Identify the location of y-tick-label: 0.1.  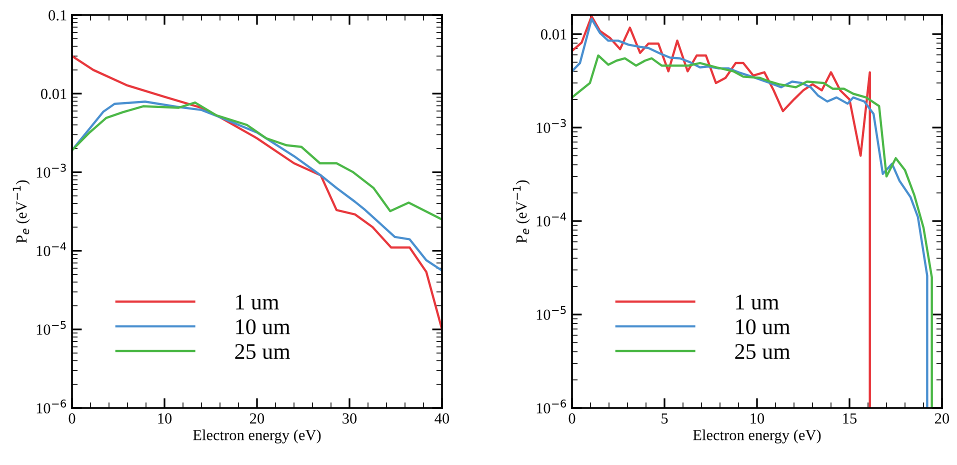
(57, 15).